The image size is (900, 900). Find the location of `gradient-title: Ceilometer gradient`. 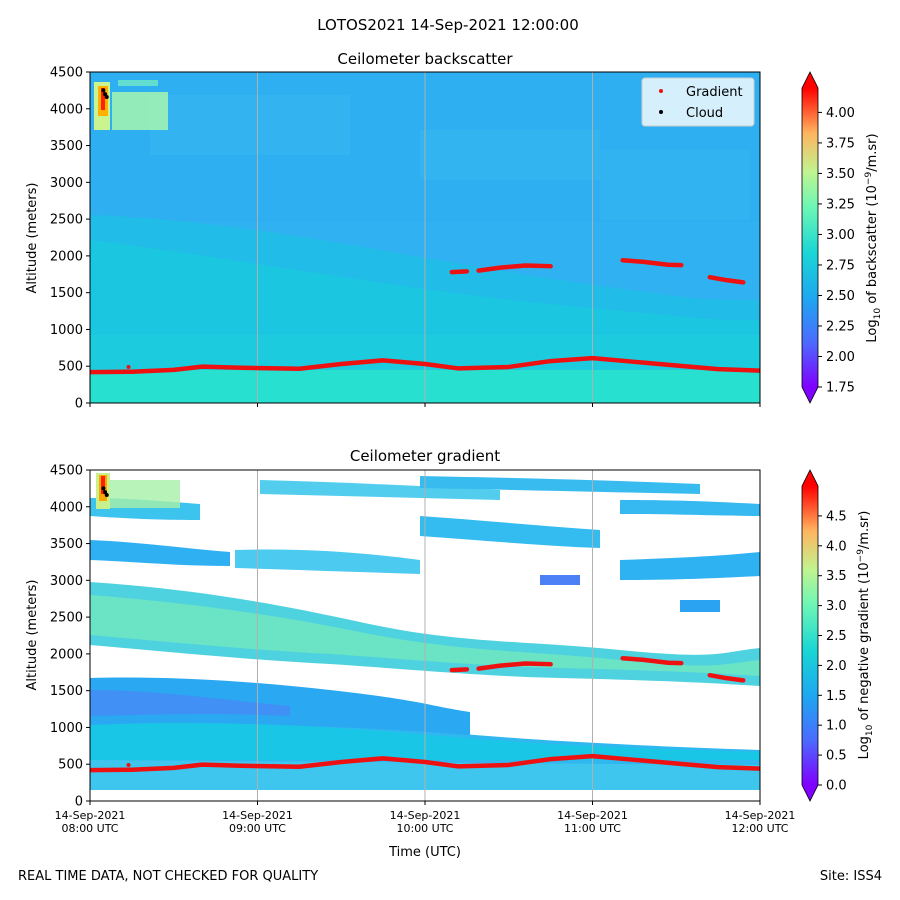

gradient-title: Ceilometer gradient is located at coordinates (425, 456).